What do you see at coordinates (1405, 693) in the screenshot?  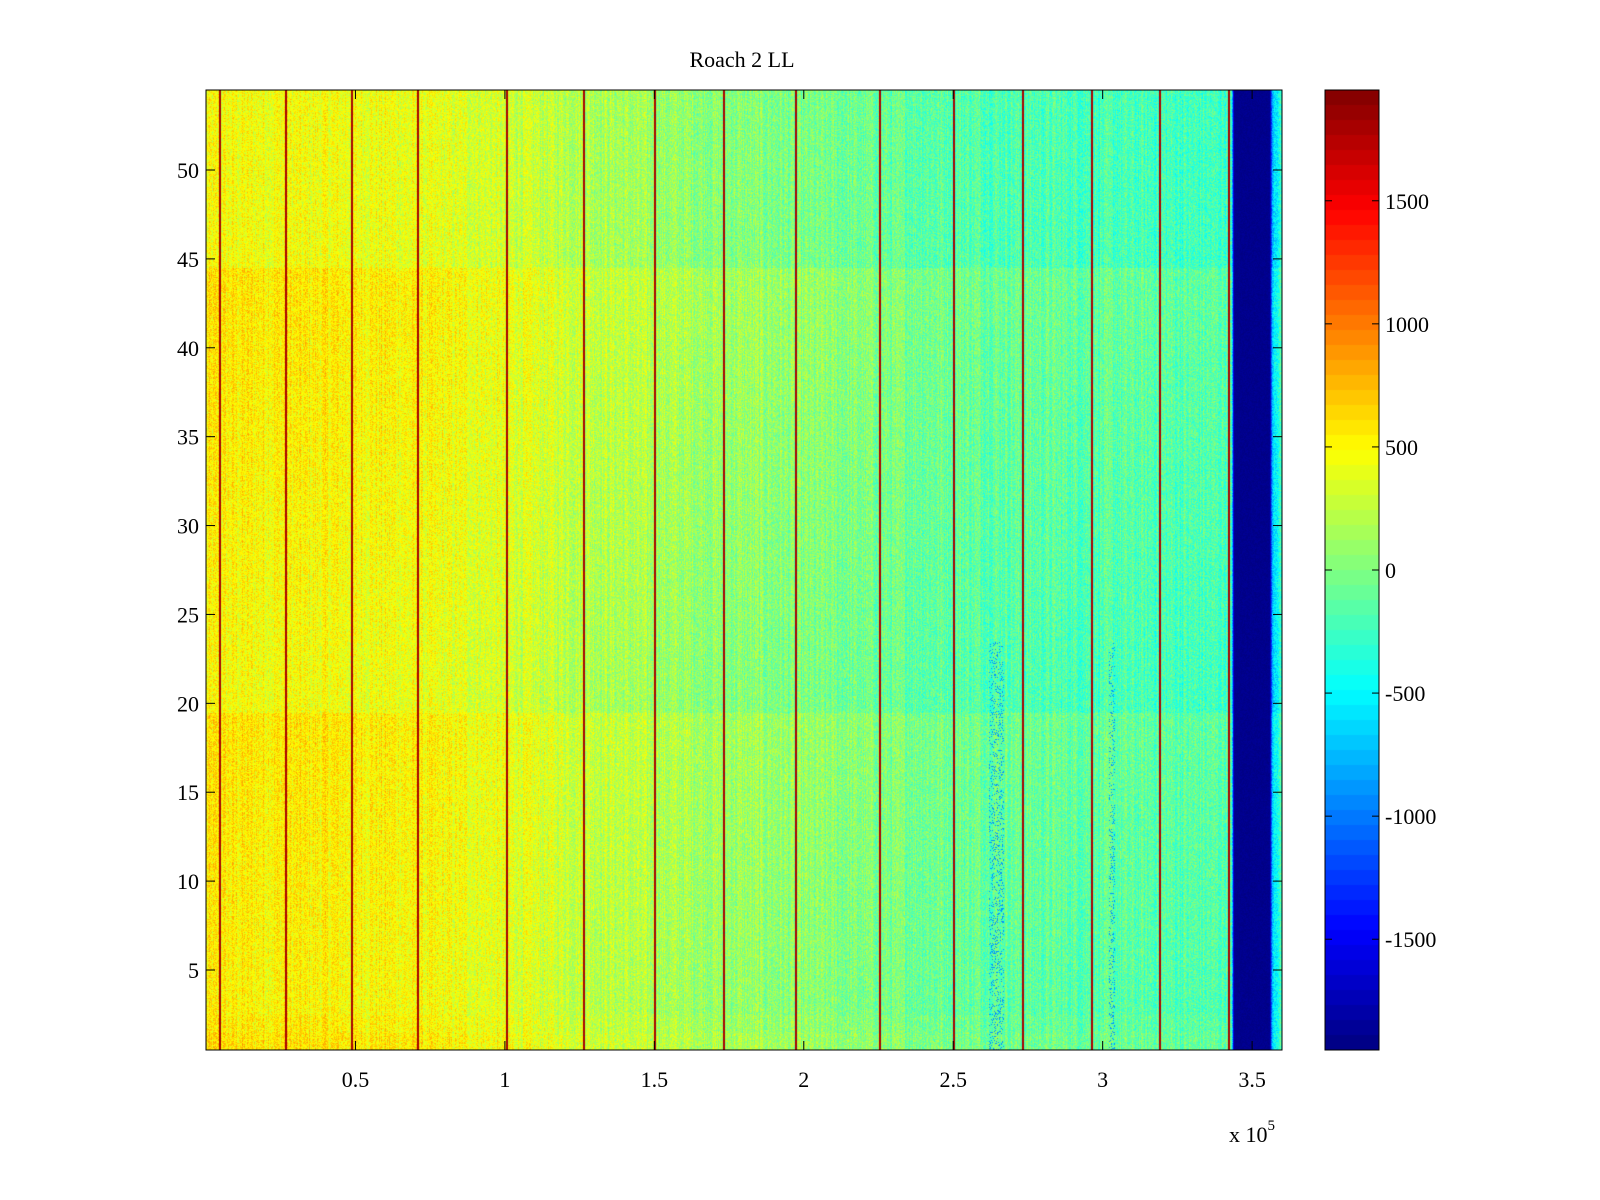 I see `colorbar-tick-label: -500` at bounding box center [1405, 693].